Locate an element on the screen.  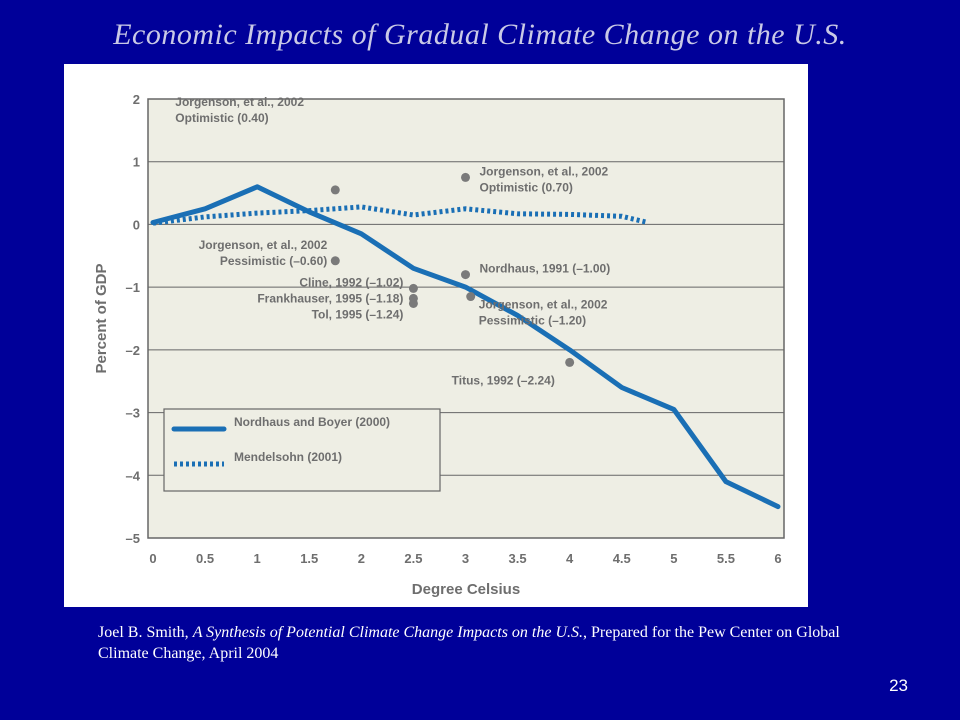
x-tick-label: 2 is located at coordinates (361, 558).